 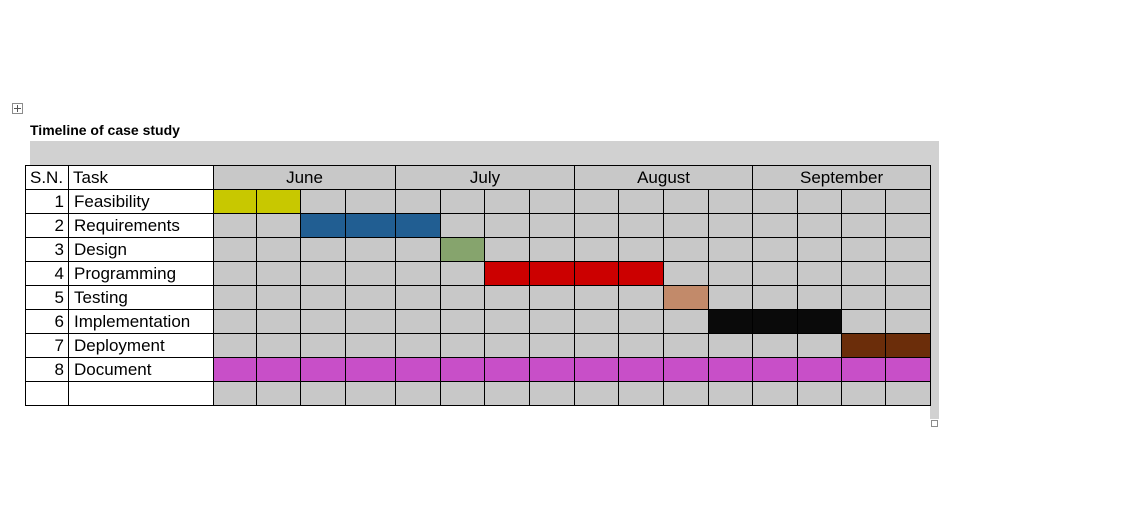 What do you see at coordinates (141, 345) in the screenshot?
I see `task-name: Deployment` at bounding box center [141, 345].